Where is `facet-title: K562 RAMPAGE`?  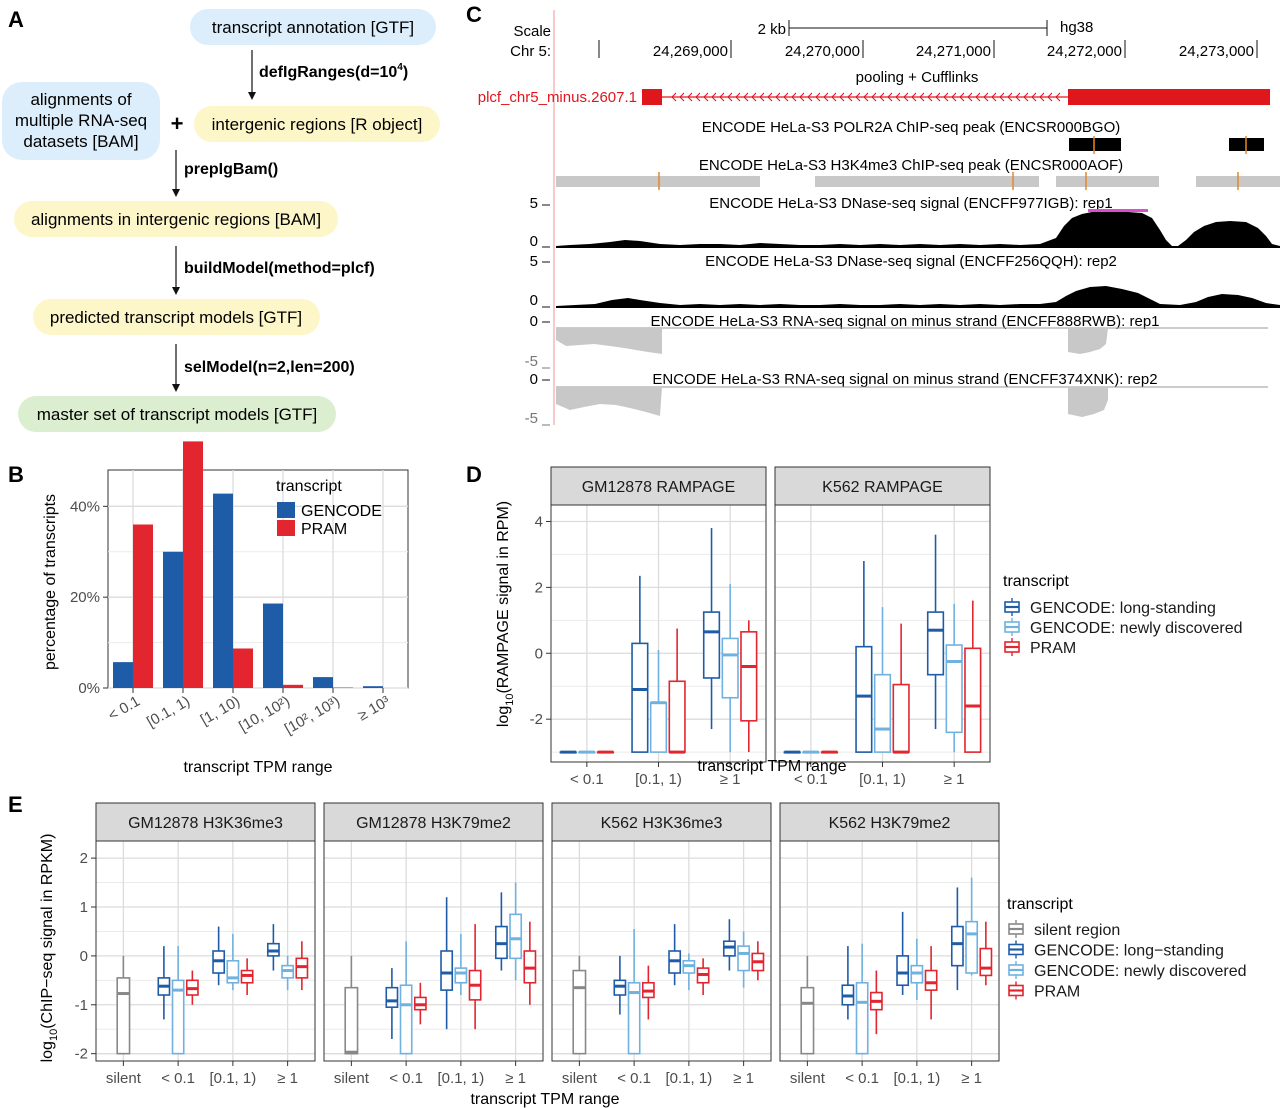 facet-title: K562 RAMPAGE is located at coordinates (882, 487).